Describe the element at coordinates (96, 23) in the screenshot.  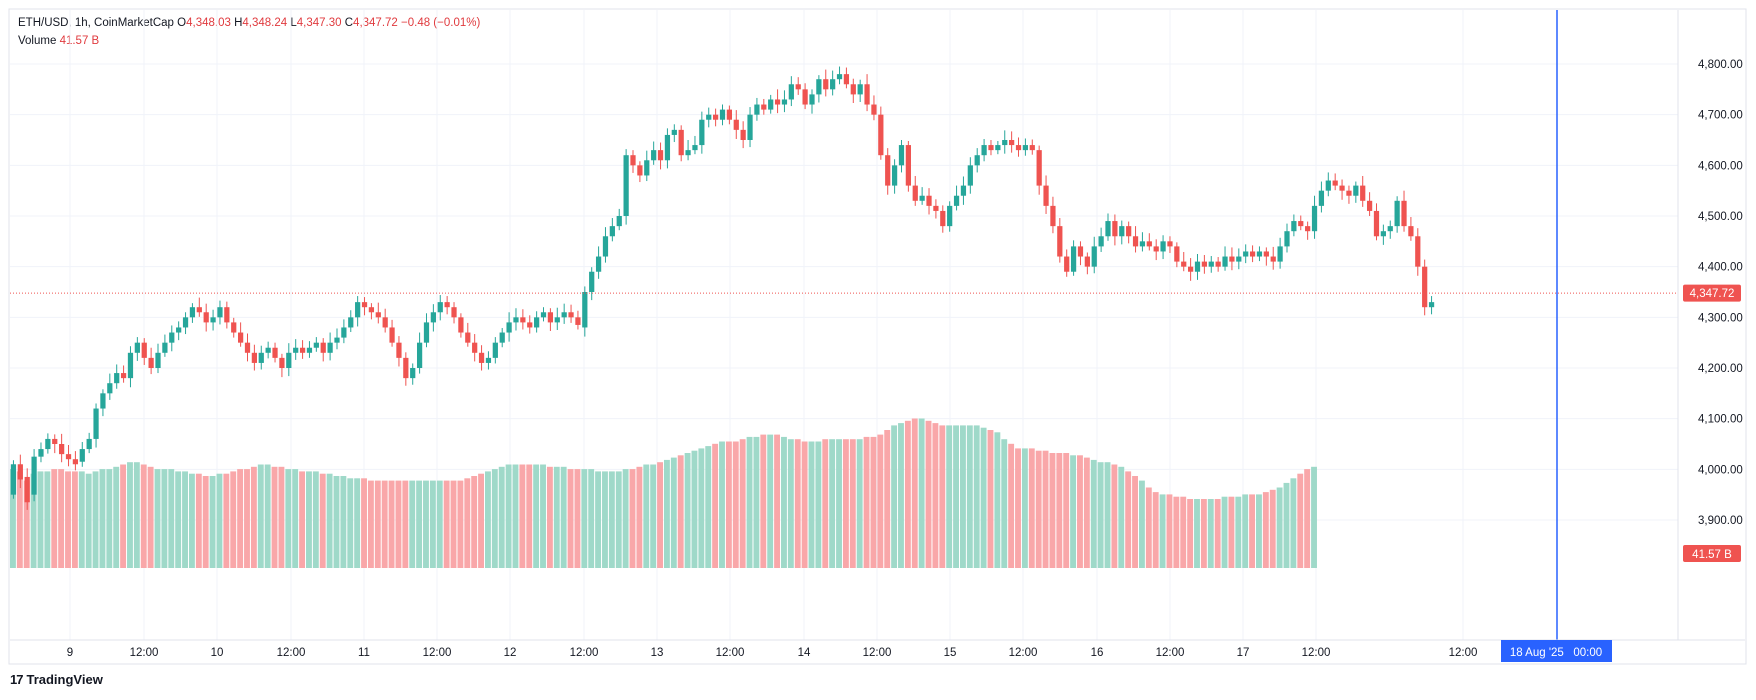
I see `symbol-title: ETH/USD, 1h, CoinMarketCap` at that location.